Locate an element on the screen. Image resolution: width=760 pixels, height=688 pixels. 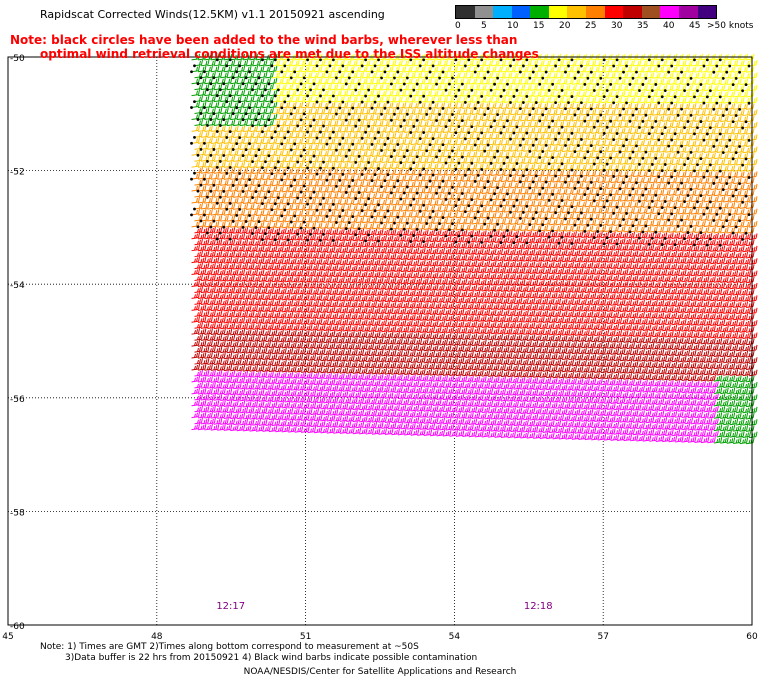
legend-label: 40 is located at coordinates (668, 26).